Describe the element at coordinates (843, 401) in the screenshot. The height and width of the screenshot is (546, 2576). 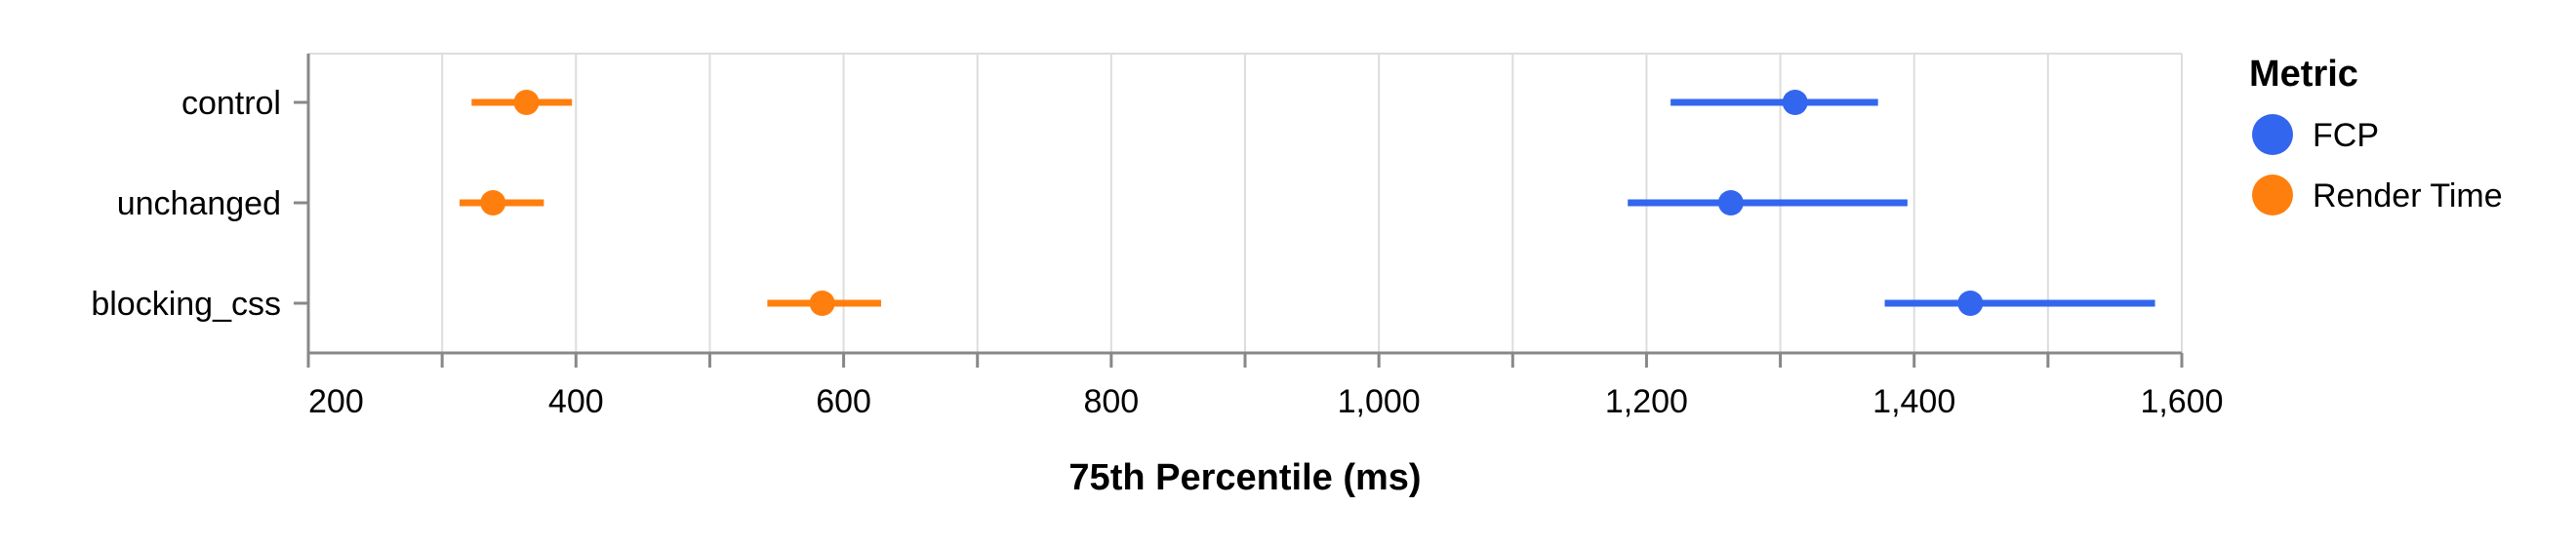
I see `x-tick-label: 600` at that location.